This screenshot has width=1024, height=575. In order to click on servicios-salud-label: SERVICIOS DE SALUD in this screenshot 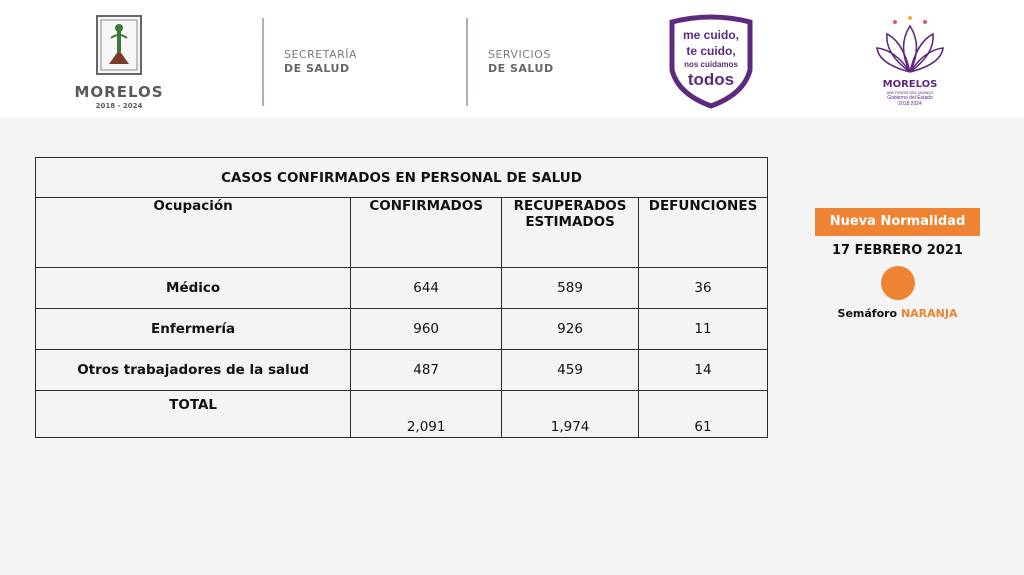, I will do `click(521, 62)`.